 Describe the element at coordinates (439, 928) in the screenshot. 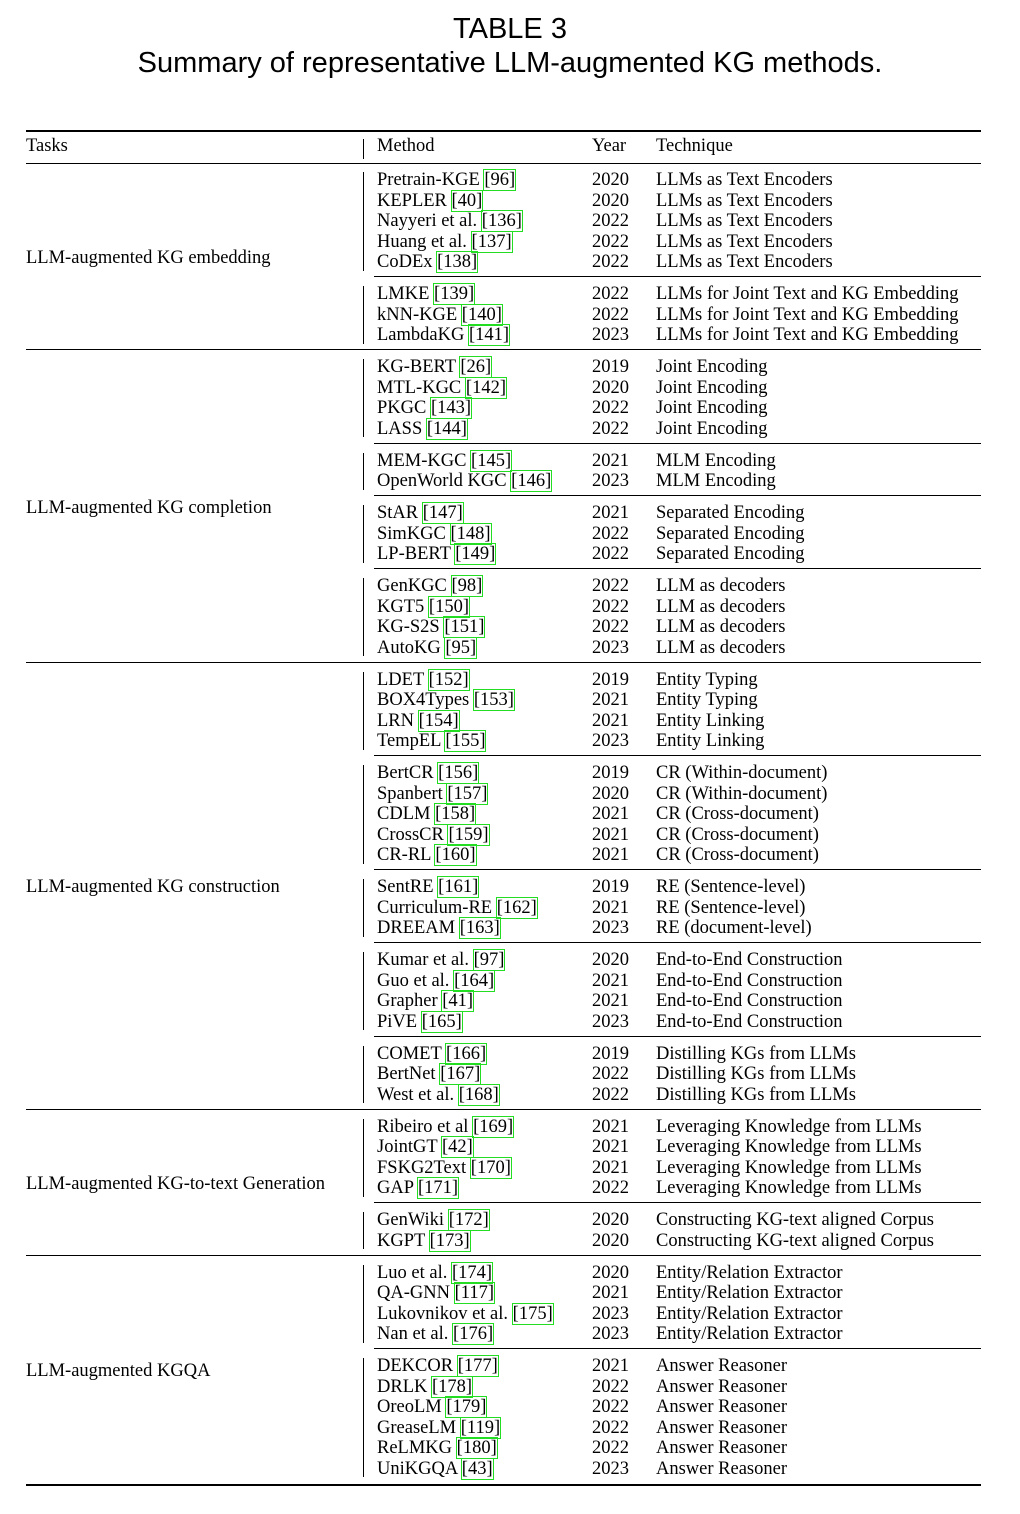

I see `method-cell: DREEAM [163]` at that location.